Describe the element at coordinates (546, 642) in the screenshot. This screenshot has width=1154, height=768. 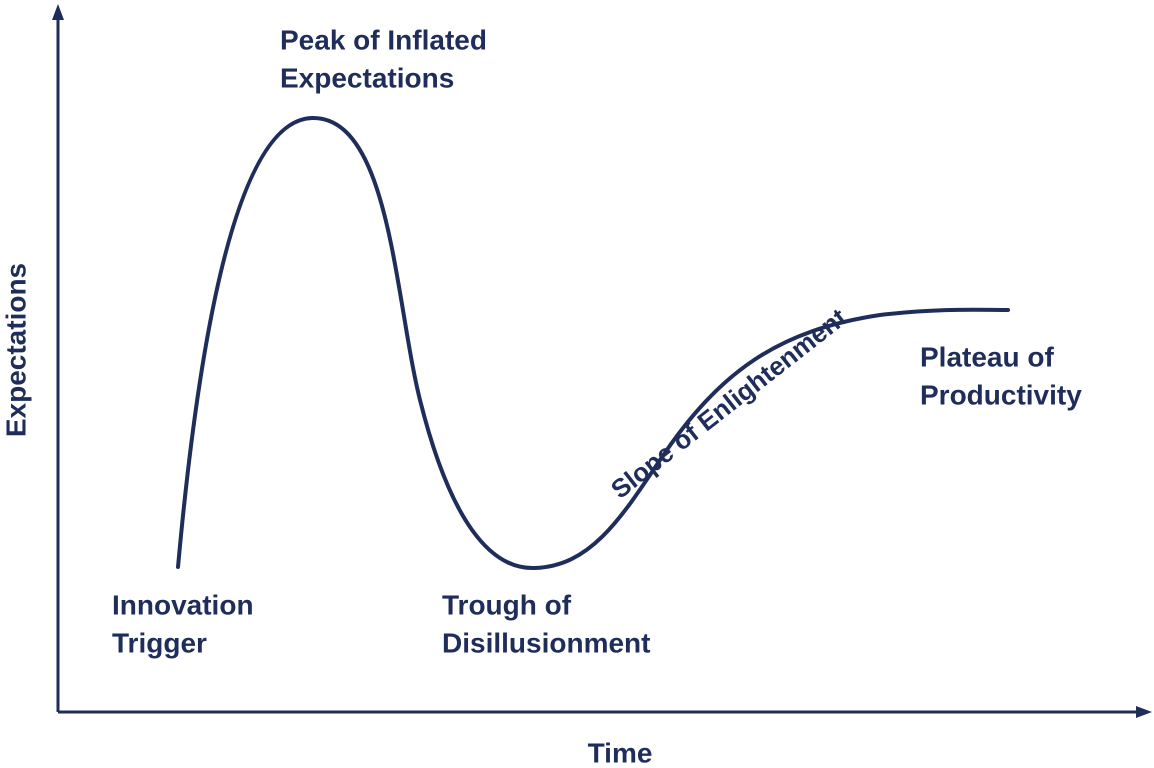
I see `phase-label: Disillusionment` at that location.